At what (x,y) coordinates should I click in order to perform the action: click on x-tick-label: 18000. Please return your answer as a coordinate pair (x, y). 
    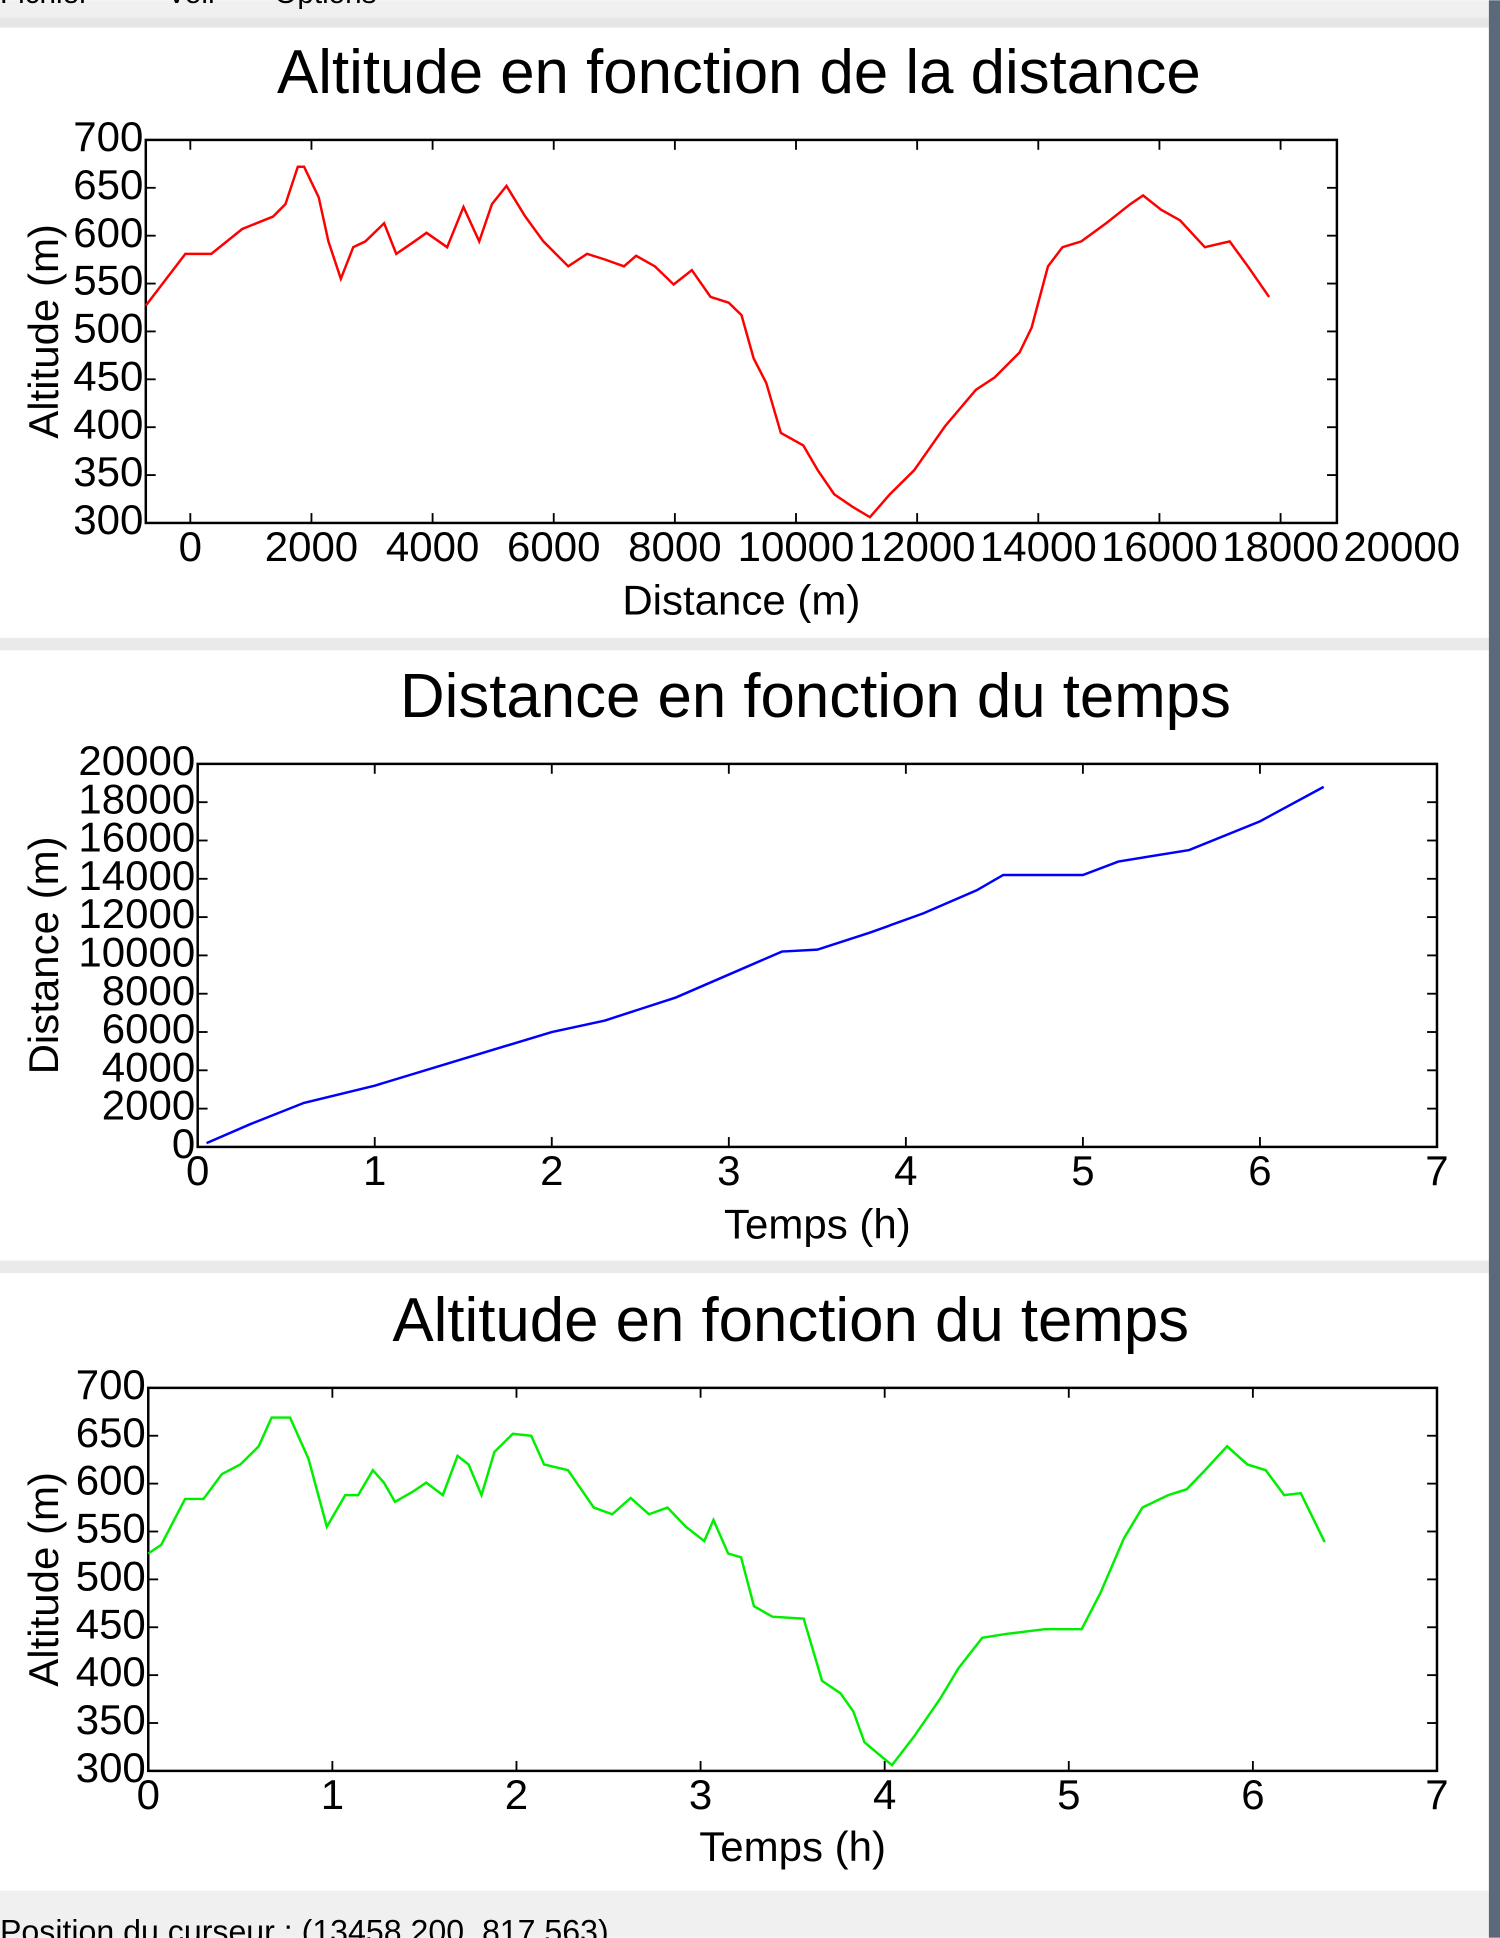
    Looking at the image, I should click on (1280, 546).